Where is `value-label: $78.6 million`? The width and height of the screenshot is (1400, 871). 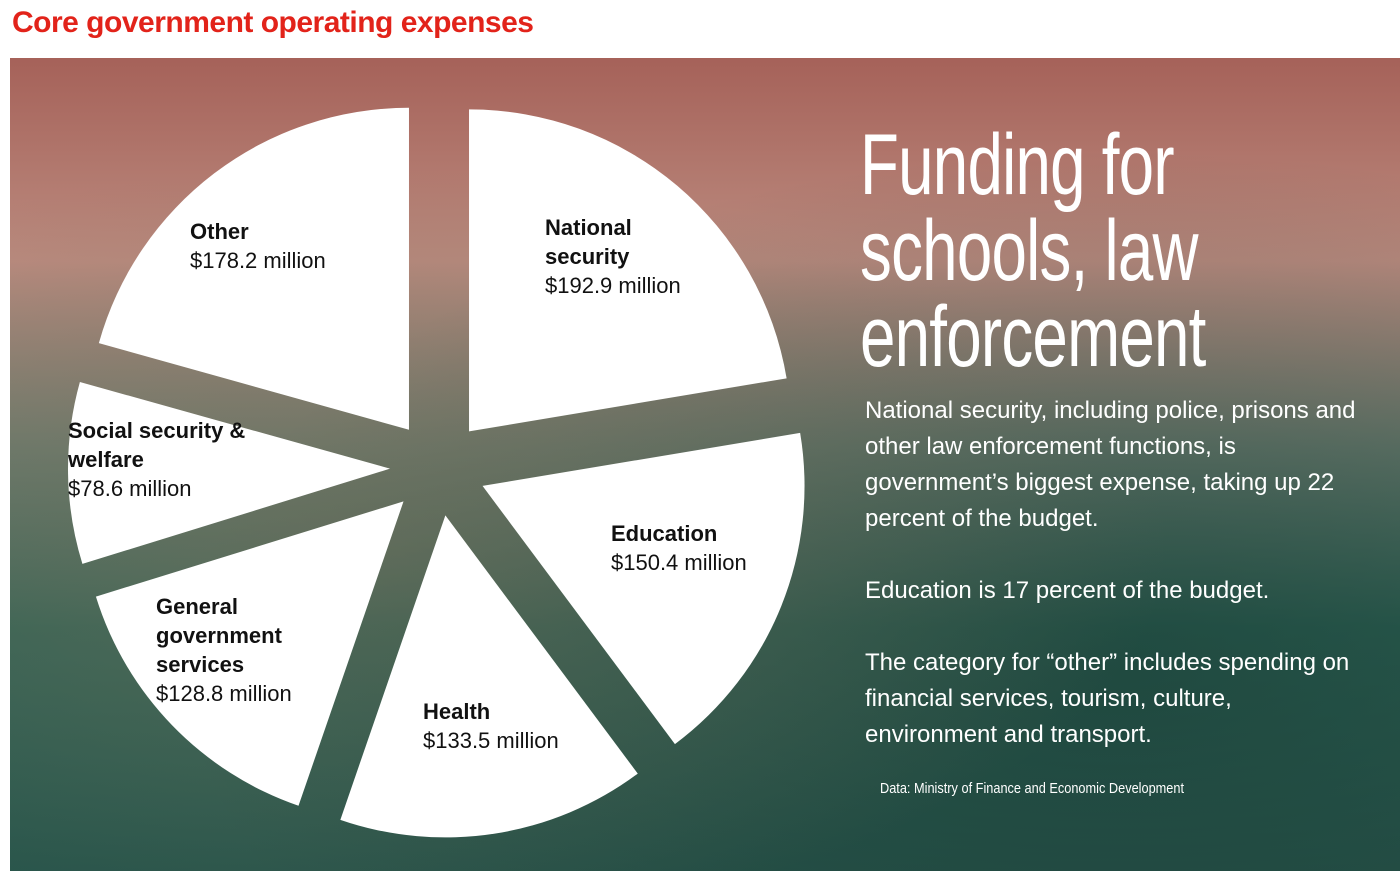 value-label: $78.6 million is located at coordinates (130, 488).